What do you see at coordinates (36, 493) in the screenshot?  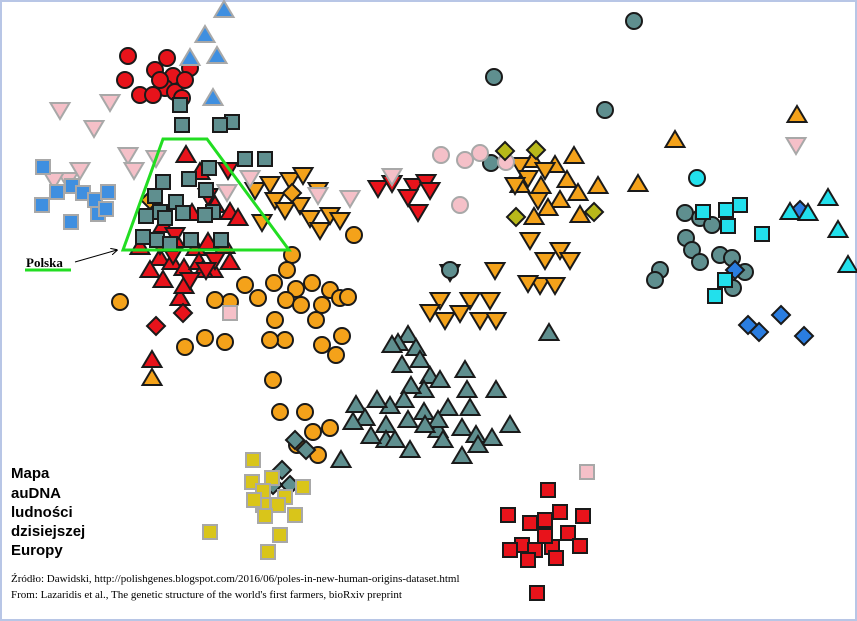 I see `title-line-2: auDNA` at bounding box center [36, 493].